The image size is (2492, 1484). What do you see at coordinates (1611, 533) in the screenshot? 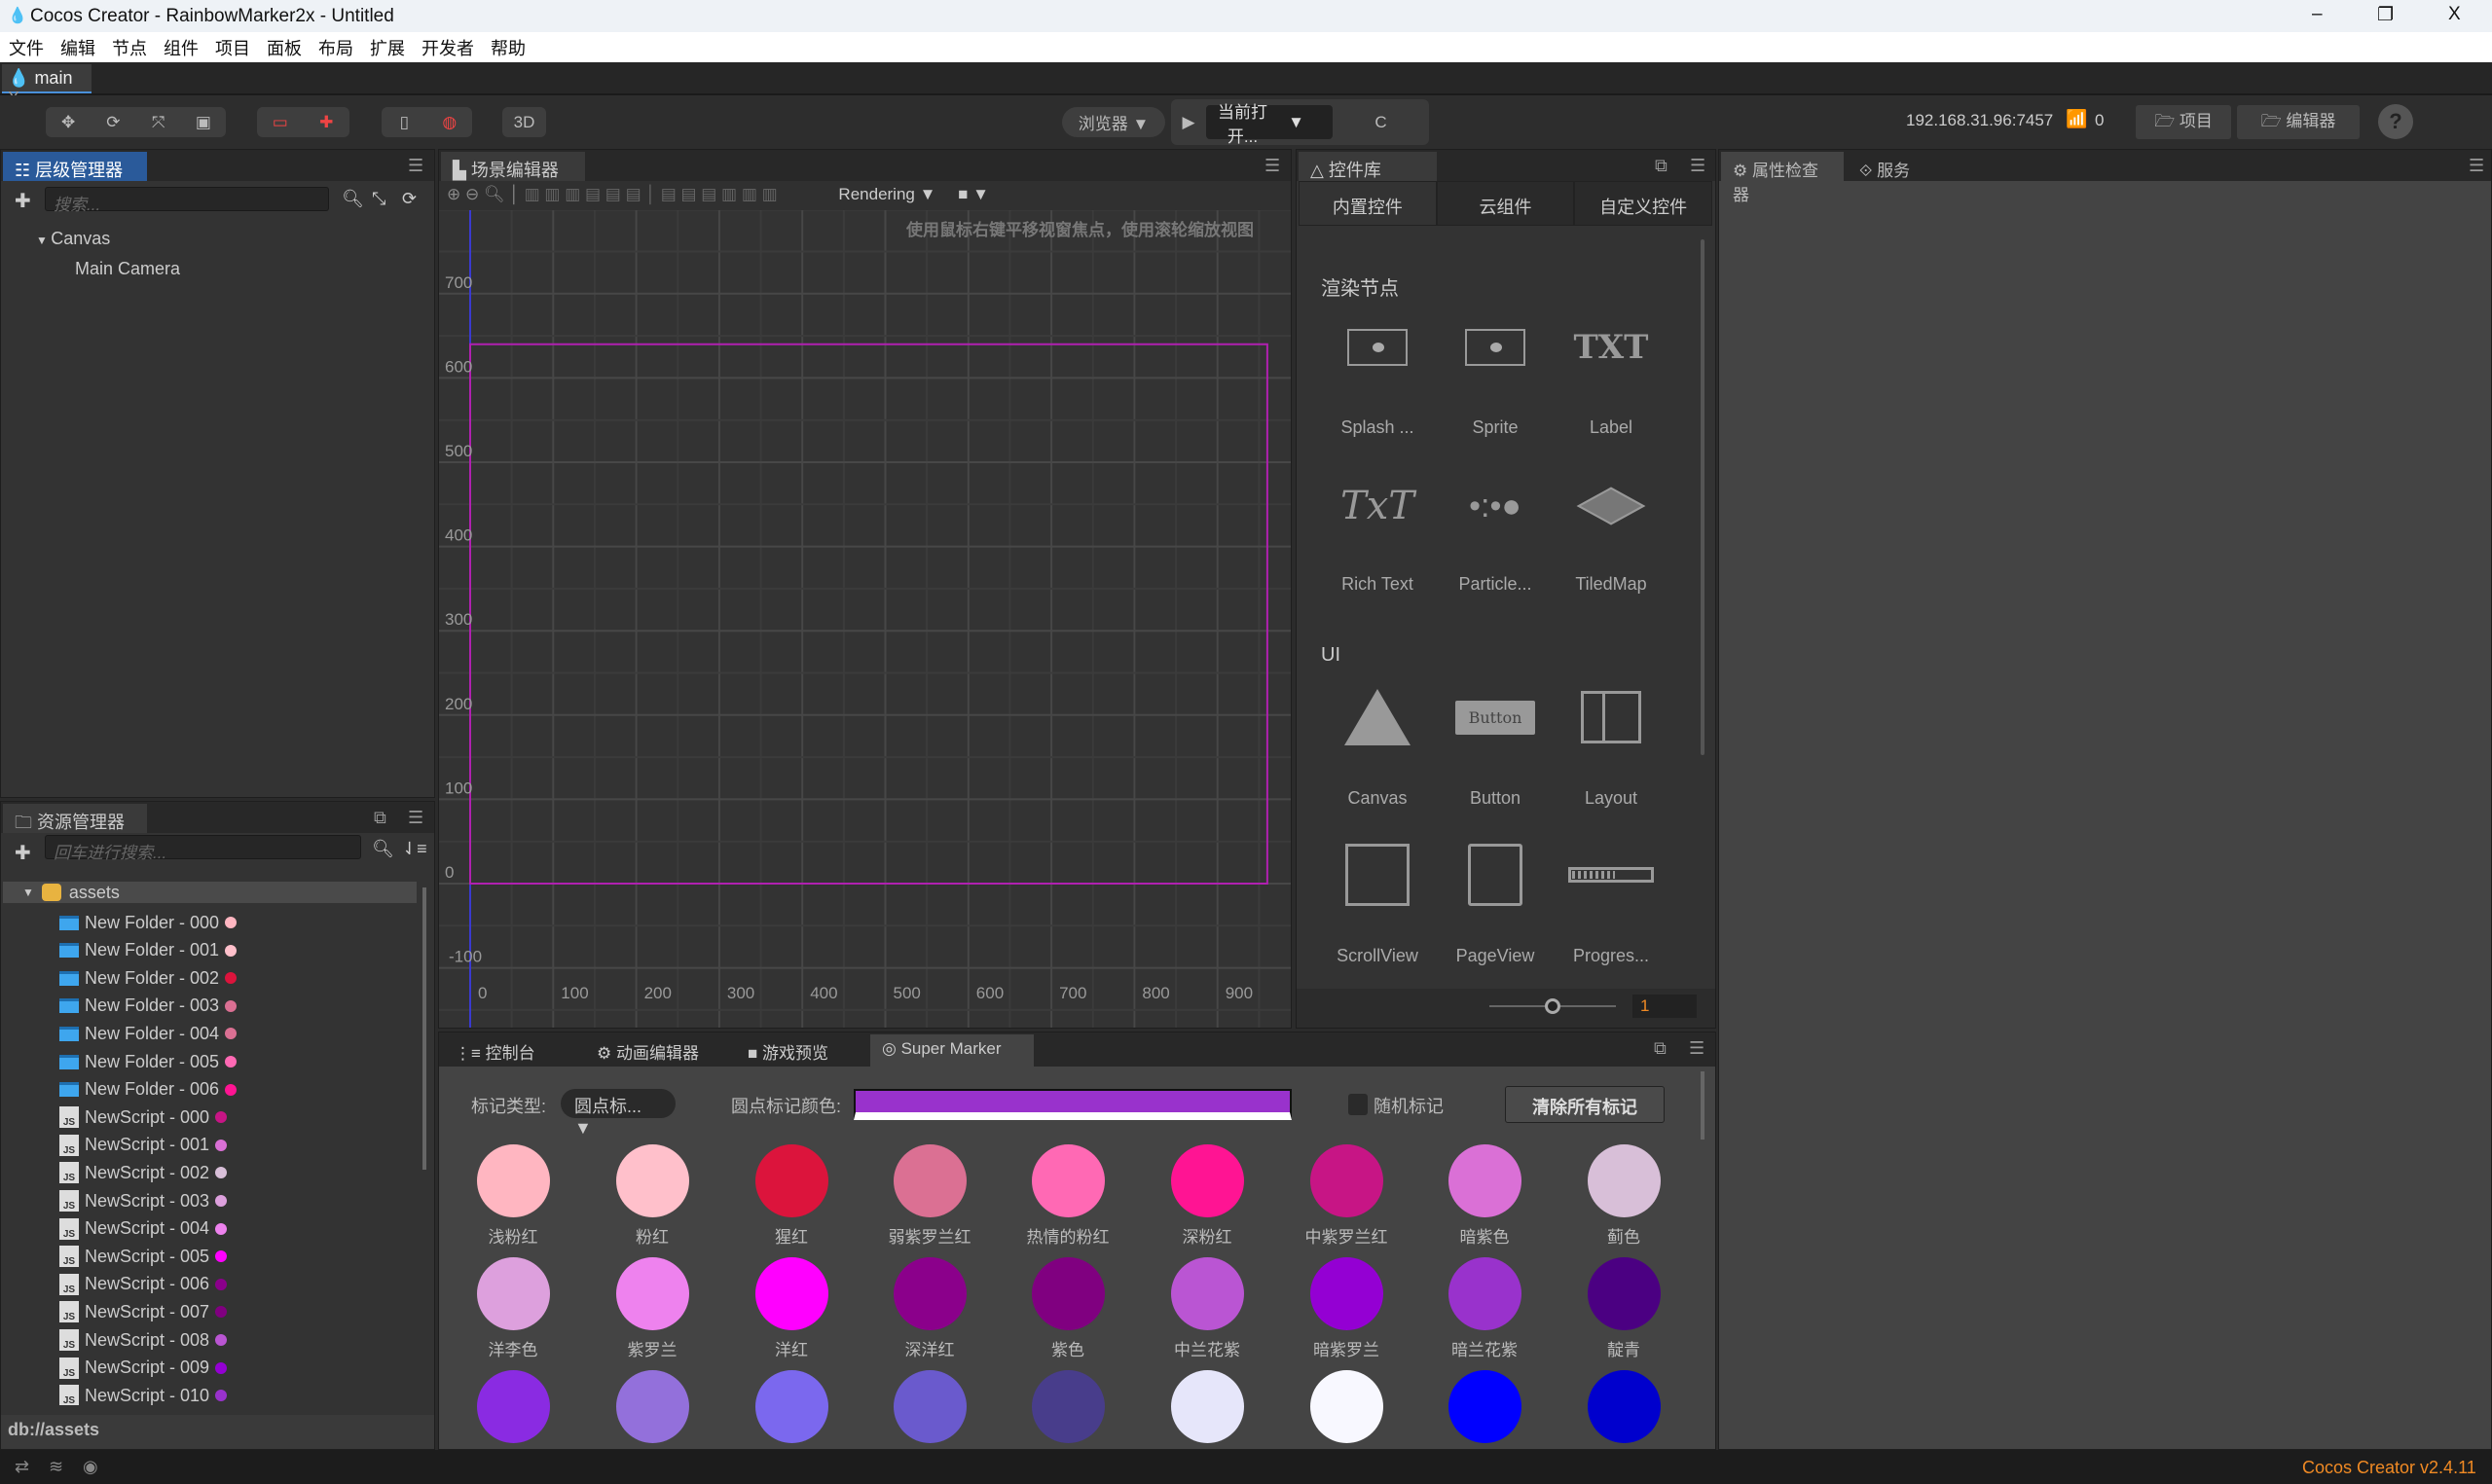
I see `library-item: TiledMap` at bounding box center [1611, 533].